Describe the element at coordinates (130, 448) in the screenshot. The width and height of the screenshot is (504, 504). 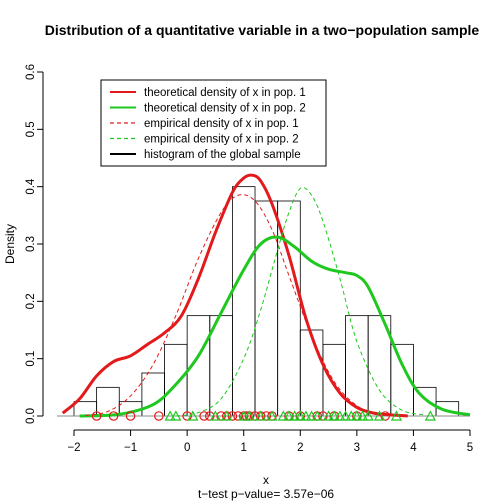
I see `x-tick-label: −1` at that location.